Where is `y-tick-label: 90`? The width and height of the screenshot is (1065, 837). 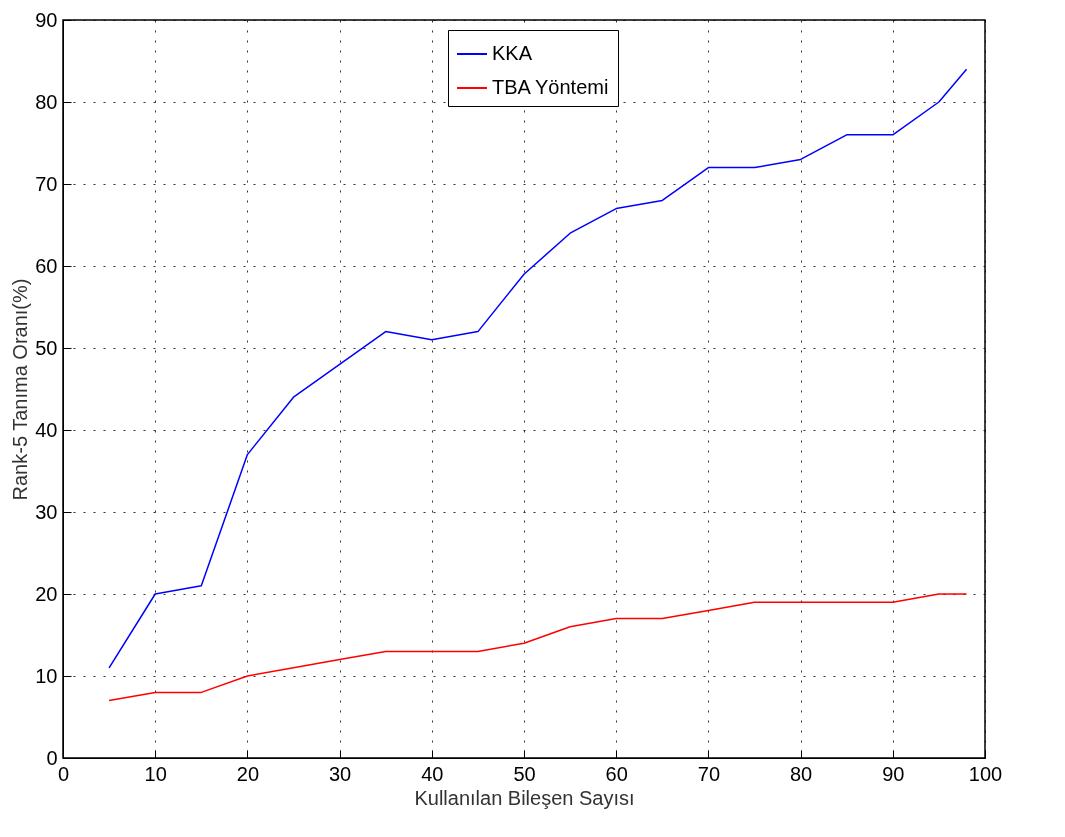
y-tick-label: 90 is located at coordinates (46, 19).